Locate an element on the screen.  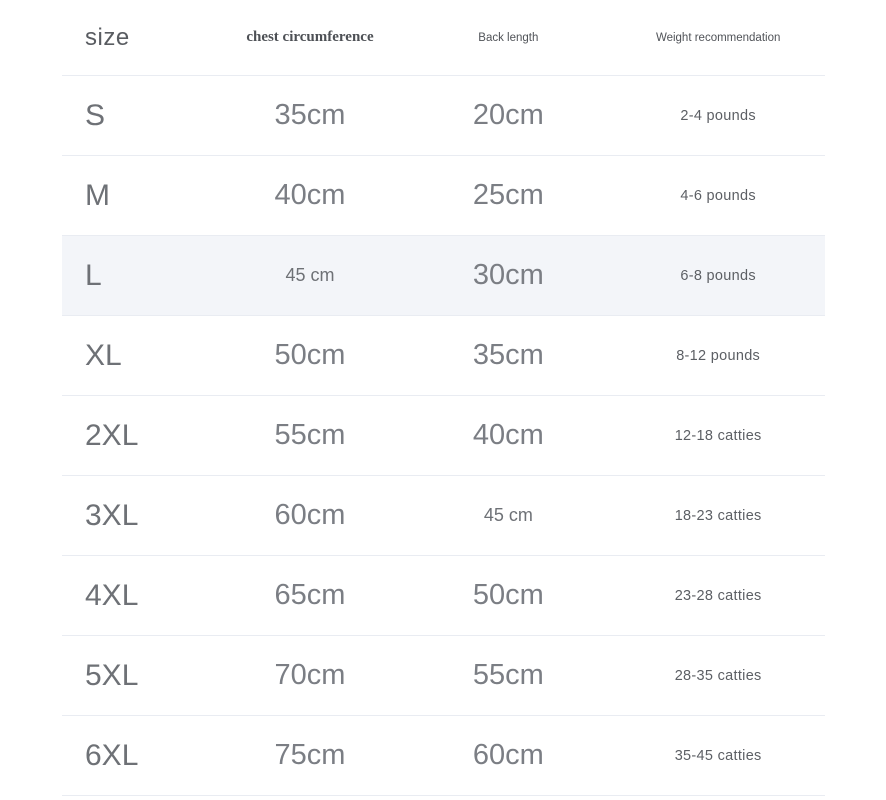
chest-value: 50cm is located at coordinates (310, 355).